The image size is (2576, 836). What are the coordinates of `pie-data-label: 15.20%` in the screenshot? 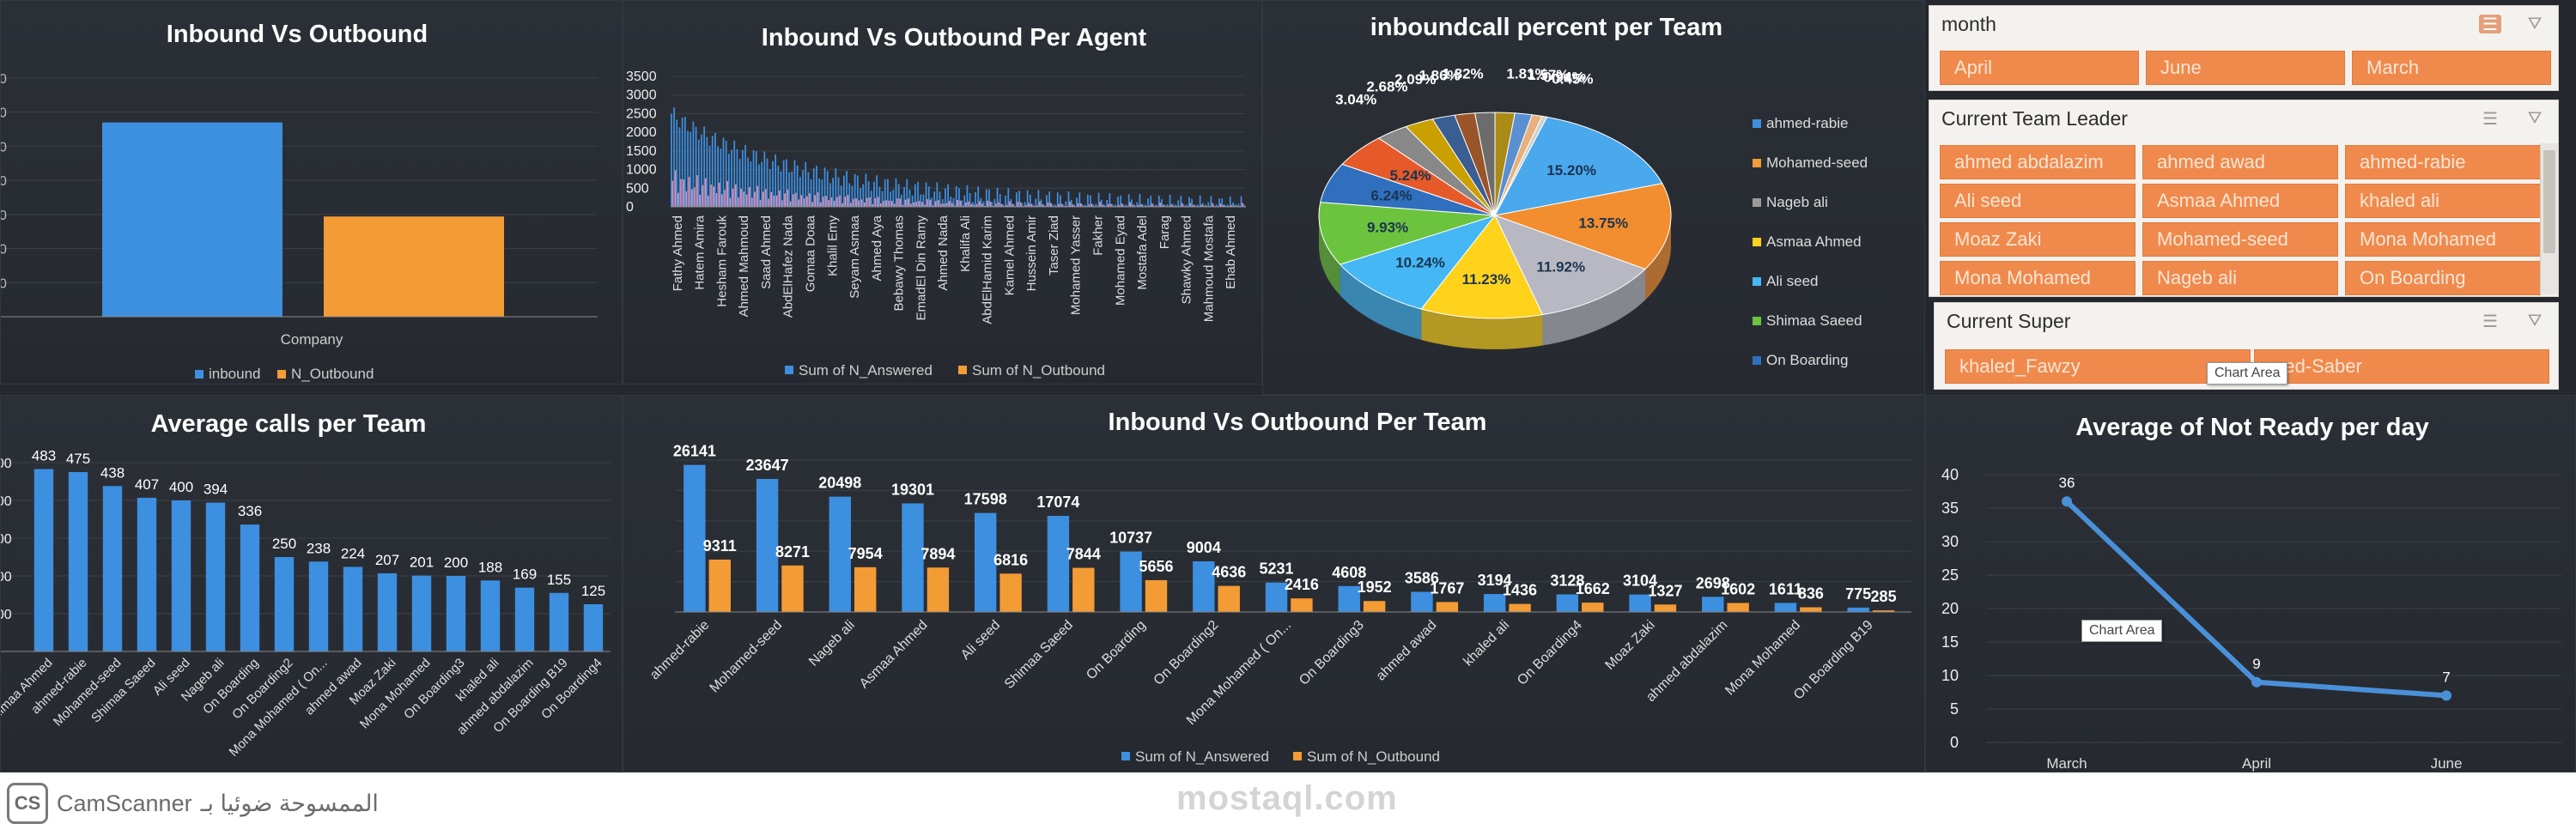 It's located at (1571, 170).